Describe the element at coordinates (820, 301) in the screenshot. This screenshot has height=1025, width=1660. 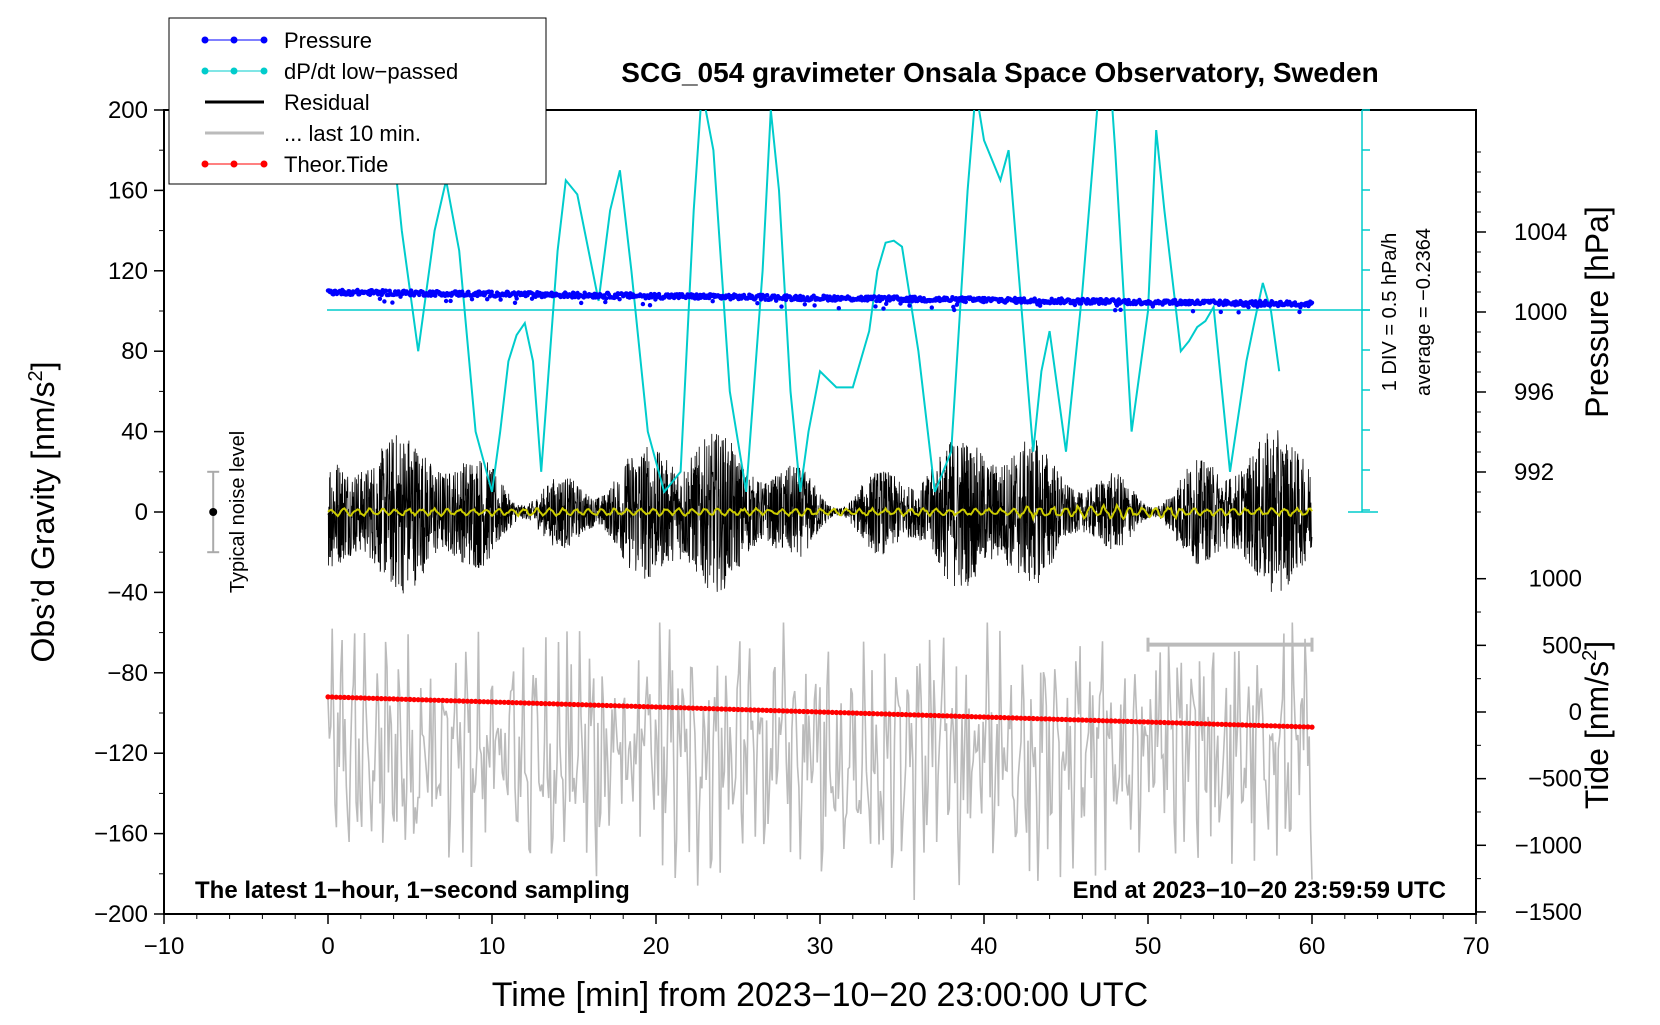
I see `pressure-series` at that location.